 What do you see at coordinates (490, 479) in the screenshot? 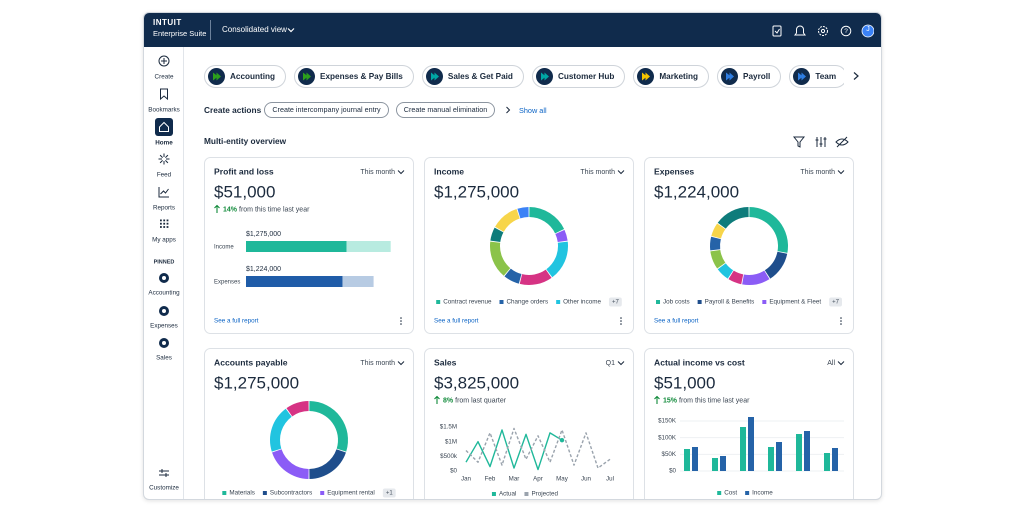
I see `x-tick-label: Feb` at bounding box center [490, 479].